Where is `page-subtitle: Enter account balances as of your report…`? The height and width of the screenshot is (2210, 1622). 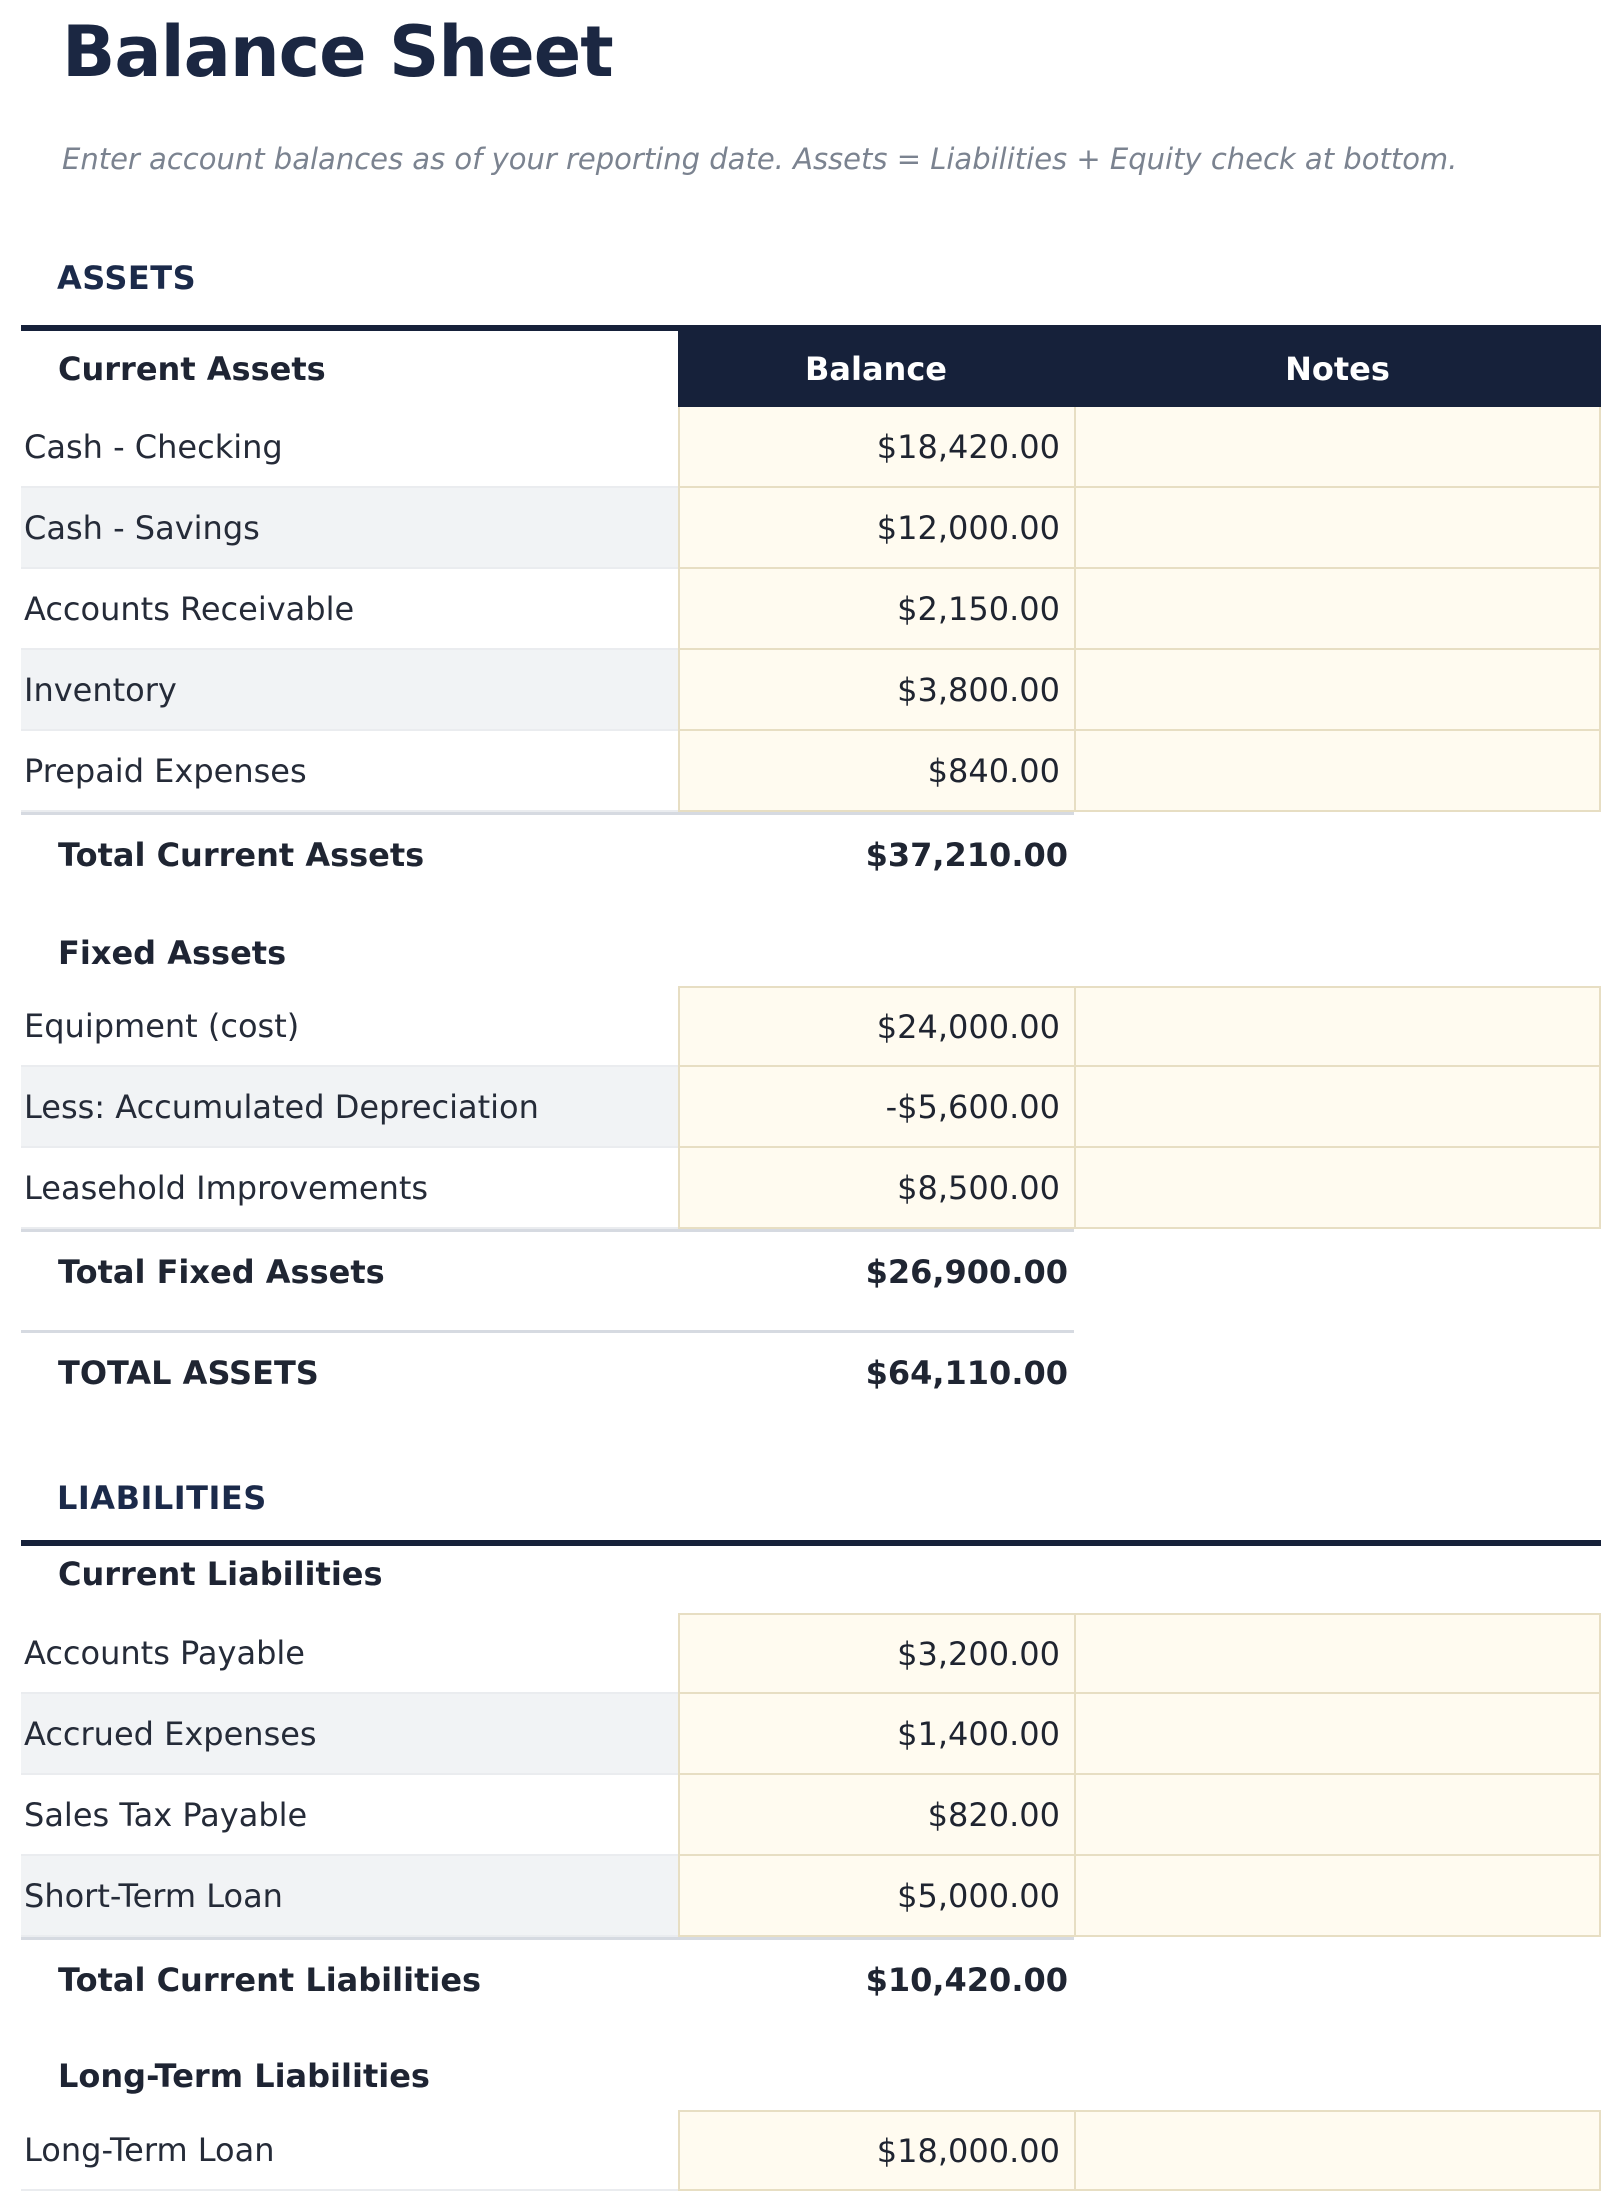 page-subtitle: Enter account balances as of your report… is located at coordinates (760, 159).